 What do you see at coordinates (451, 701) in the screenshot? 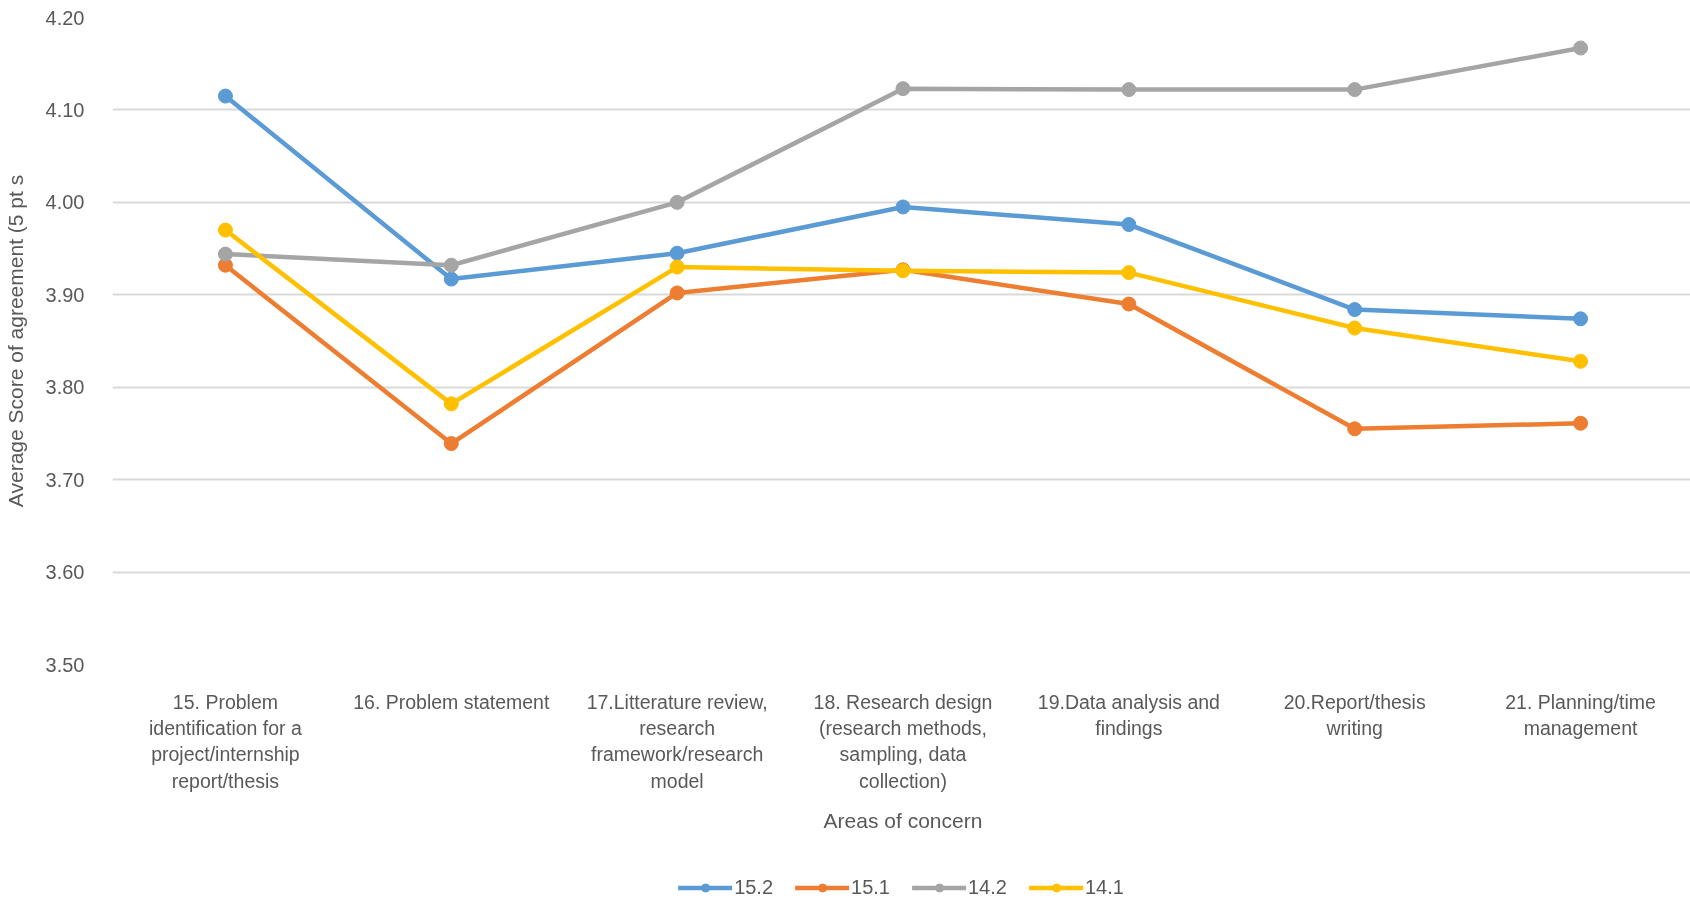
I see `x-tick-label: 16. Problem statement` at bounding box center [451, 701].